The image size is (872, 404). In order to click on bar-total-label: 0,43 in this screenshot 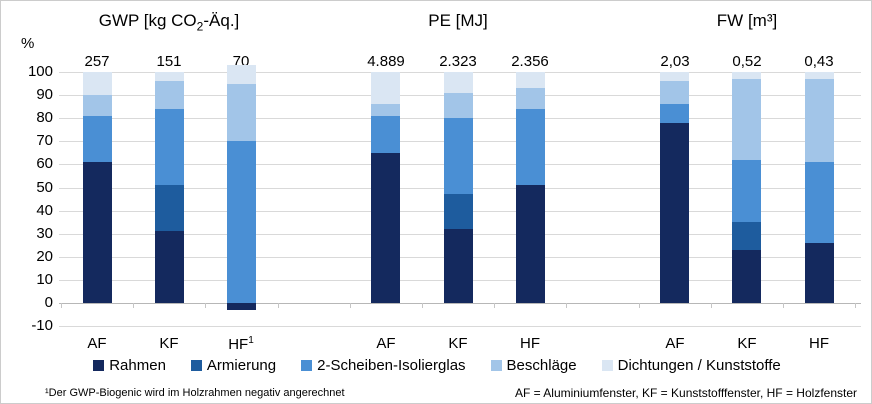, I will do `click(819, 61)`.